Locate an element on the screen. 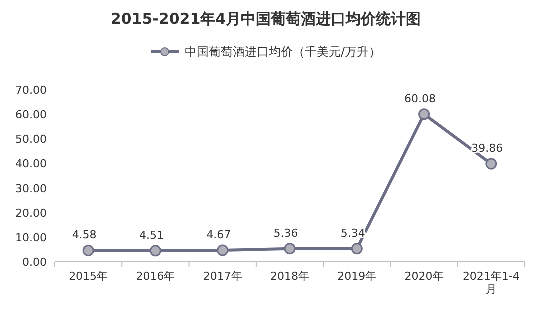 This screenshot has width=533, height=336. data-label: 39.86 is located at coordinates (488, 149).